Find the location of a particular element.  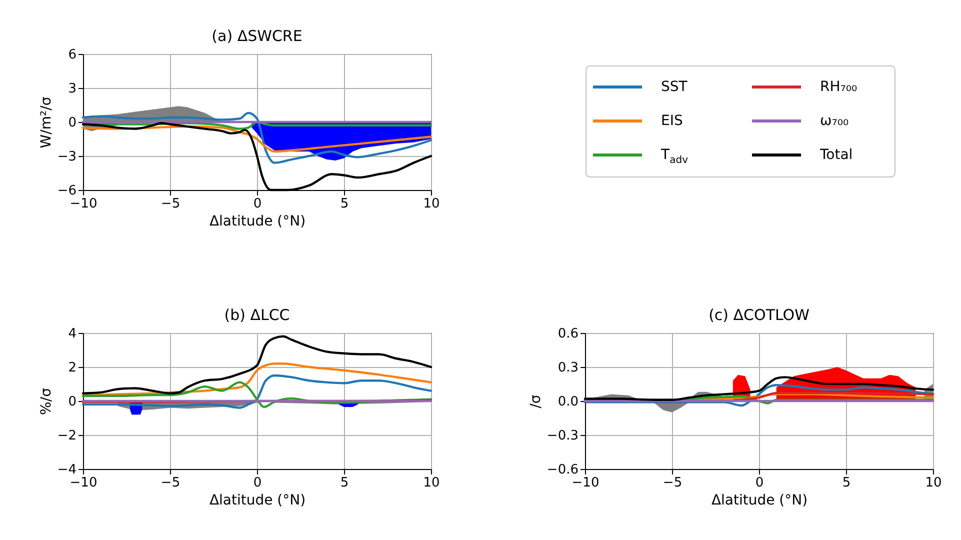

y-tick-label: 0.6 is located at coordinates (568, 334).